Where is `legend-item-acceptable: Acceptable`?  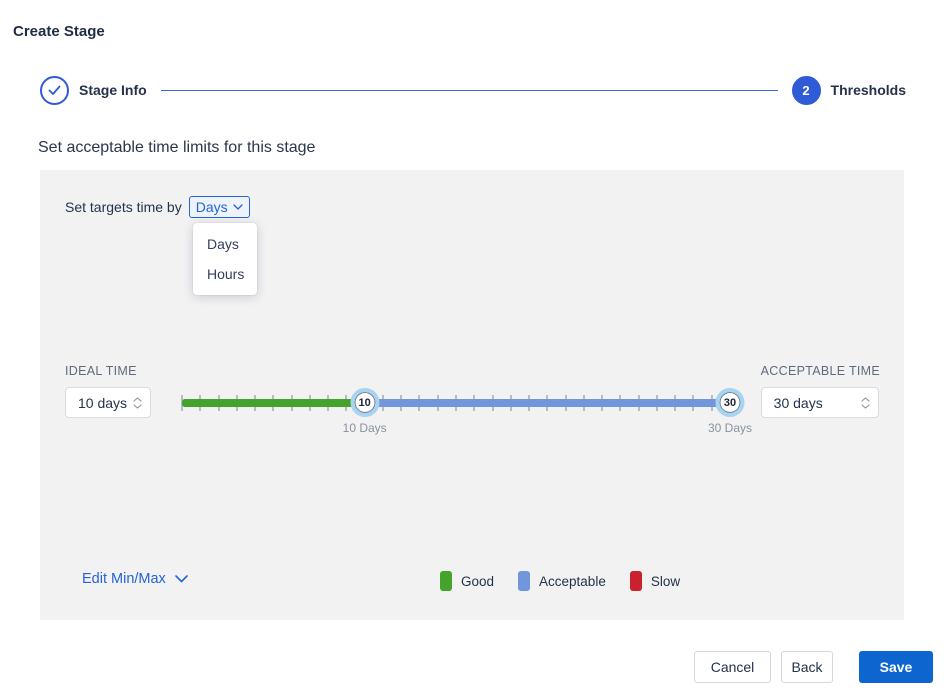 legend-item-acceptable: Acceptable is located at coordinates (562, 581).